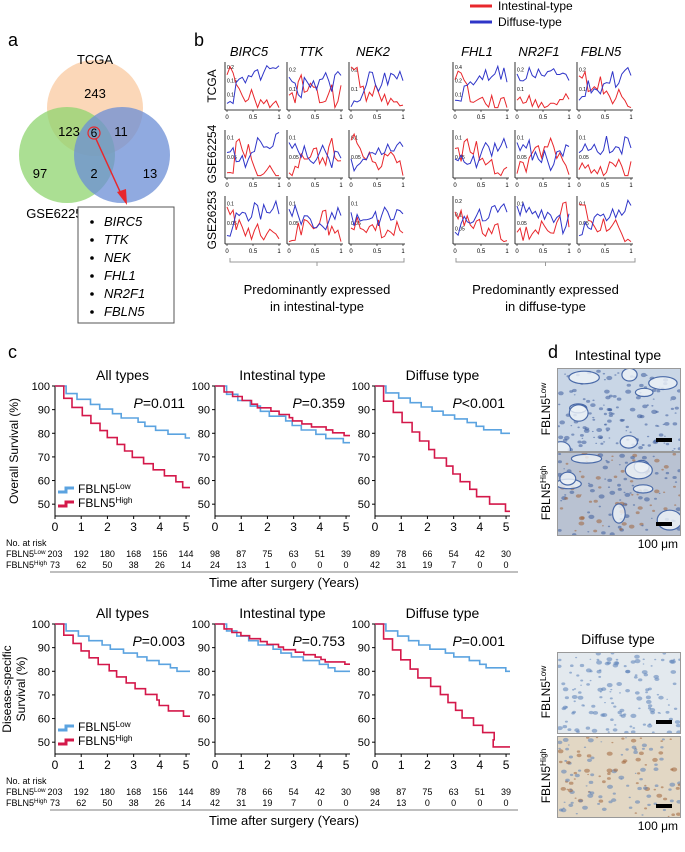 Image resolution: width=685 pixels, height=852 pixels. I want to click on risk-count-high: 13, so click(241, 565).